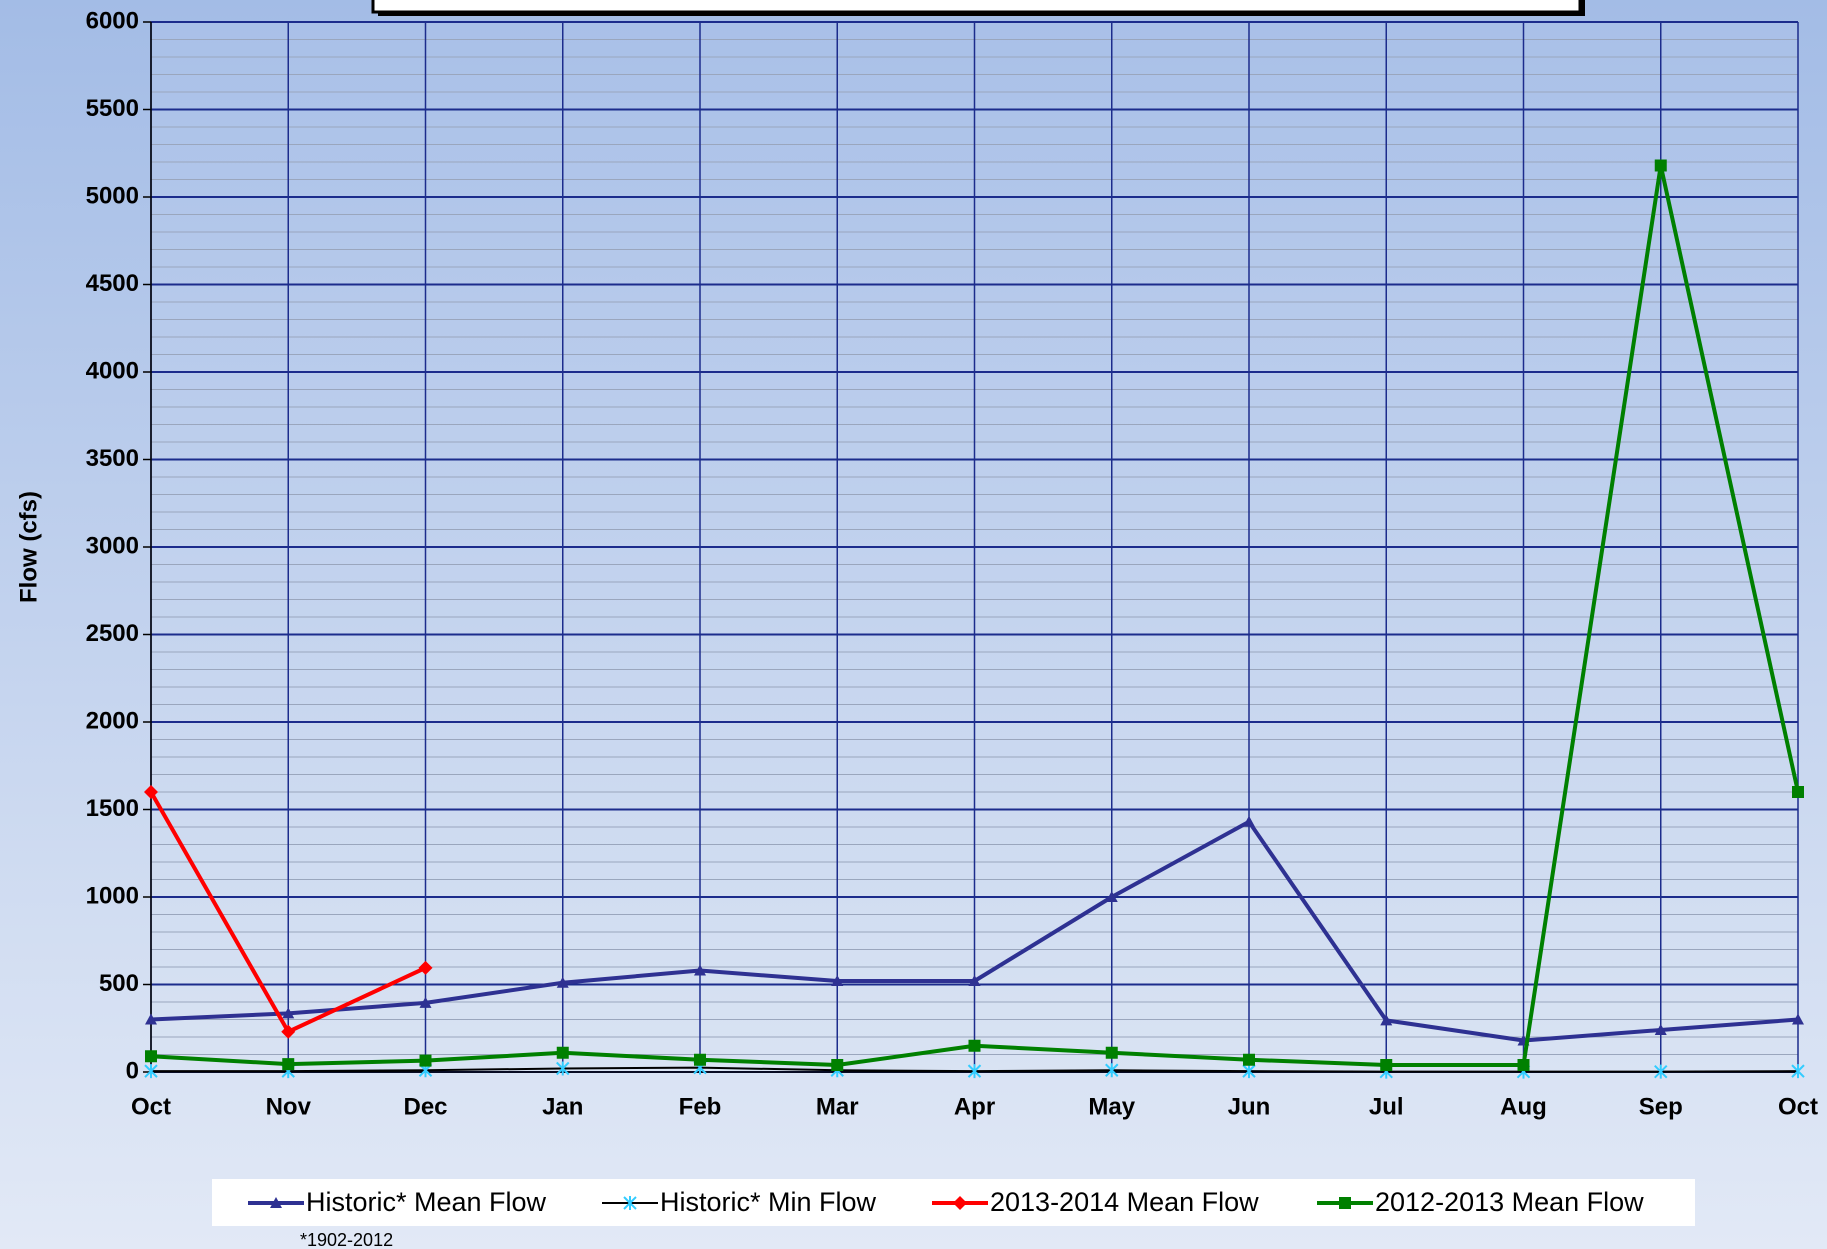  I want to click on y-tick-label: 3000, so click(112, 545).